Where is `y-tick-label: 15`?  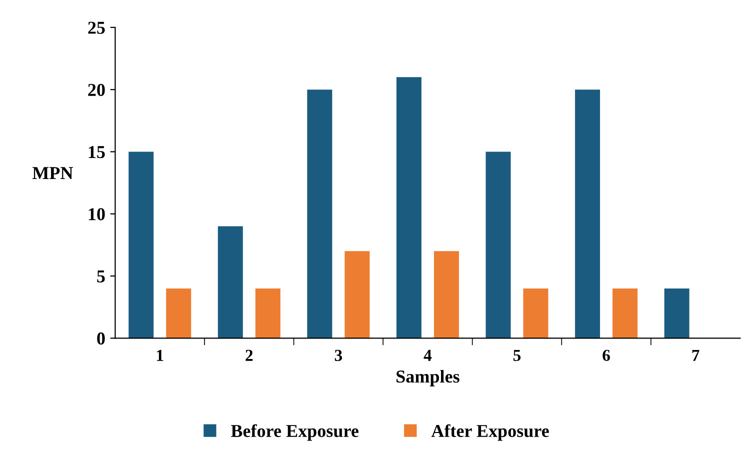
y-tick-label: 15 is located at coordinates (96, 152).